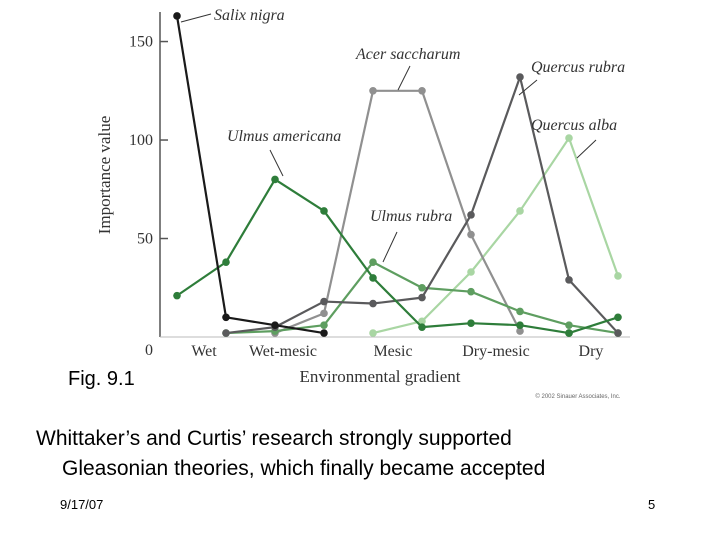 This screenshot has width=720, height=540. What do you see at coordinates (496, 351) in the screenshot?
I see `x-category-label: Dry-mesic` at bounding box center [496, 351].